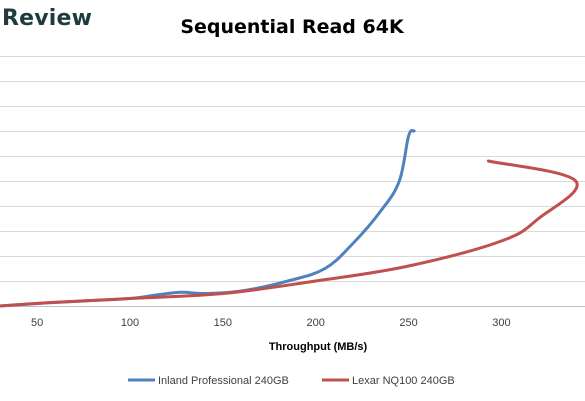  Describe the element at coordinates (223, 381) in the screenshot. I see `legend-label-inland: Inland Professional 240GB` at that location.